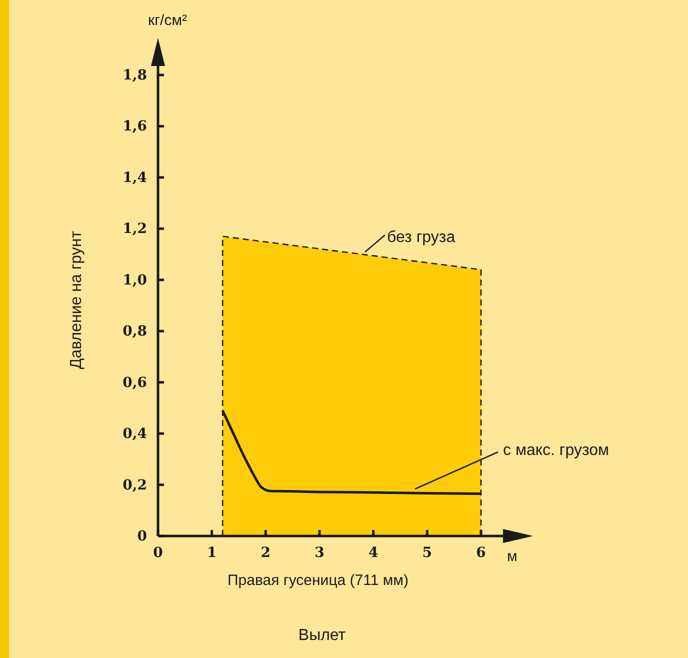 The height and width of the screenshot is (658, 688). What do you see at coordinates (421, 237) in the screenshot?
I see `legend-label: без груза` at bounding box center [421, 237].